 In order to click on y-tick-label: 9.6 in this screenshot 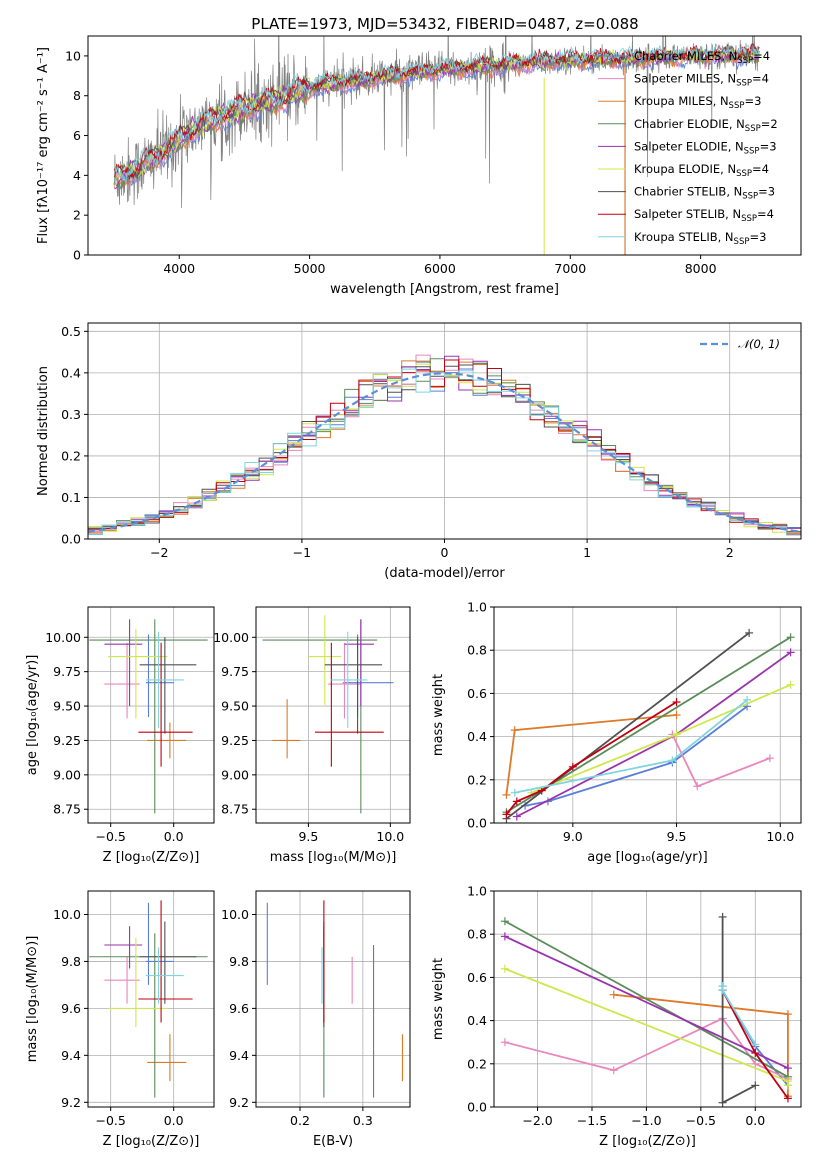, I will do `click(71, 1008)`.